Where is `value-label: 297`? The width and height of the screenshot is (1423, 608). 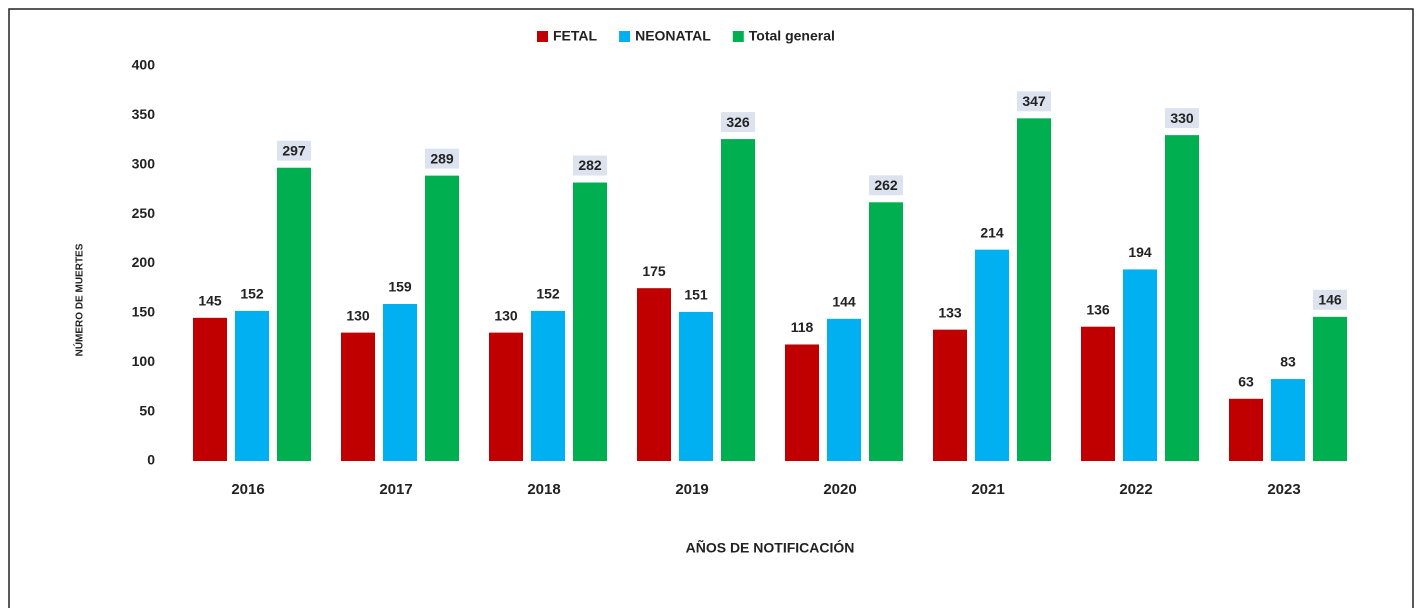
value-label: 297 is located at coordinates (294, 150).